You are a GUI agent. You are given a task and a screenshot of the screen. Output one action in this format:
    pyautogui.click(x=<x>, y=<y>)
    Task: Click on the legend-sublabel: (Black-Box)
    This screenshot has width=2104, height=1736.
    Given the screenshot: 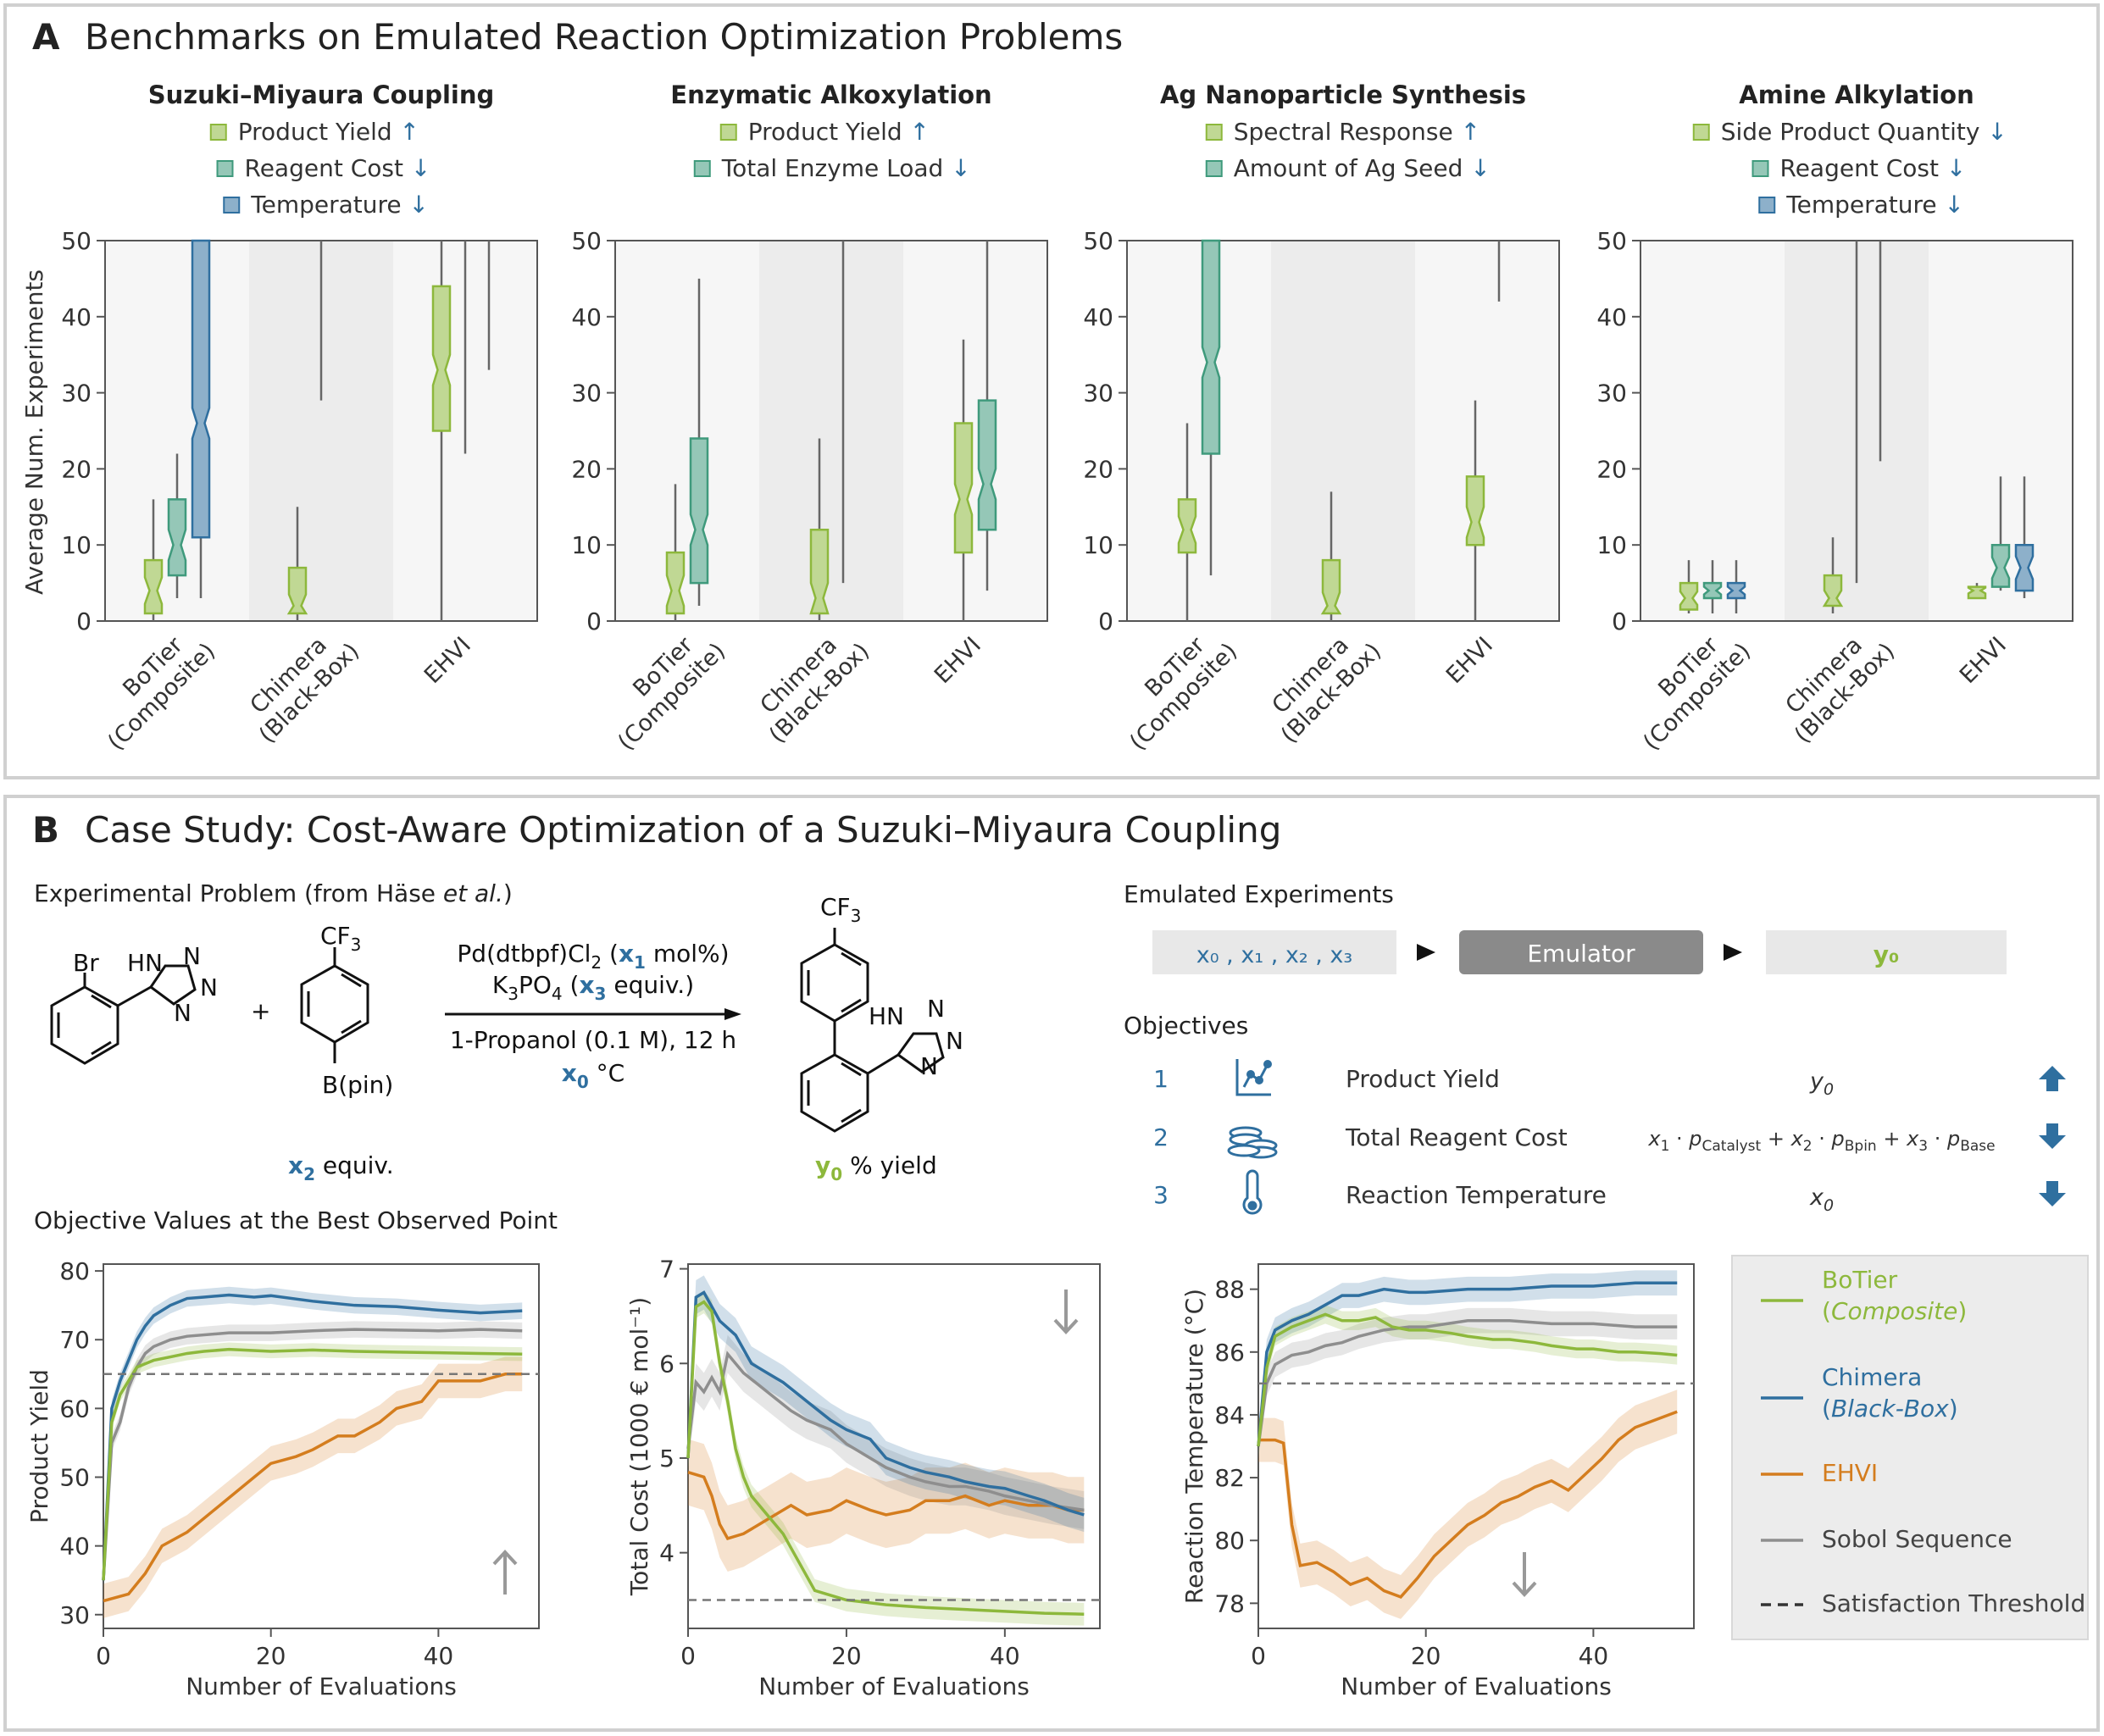 What is the action you would take?
    pyautogui.click(x=1890, y=1409)
    